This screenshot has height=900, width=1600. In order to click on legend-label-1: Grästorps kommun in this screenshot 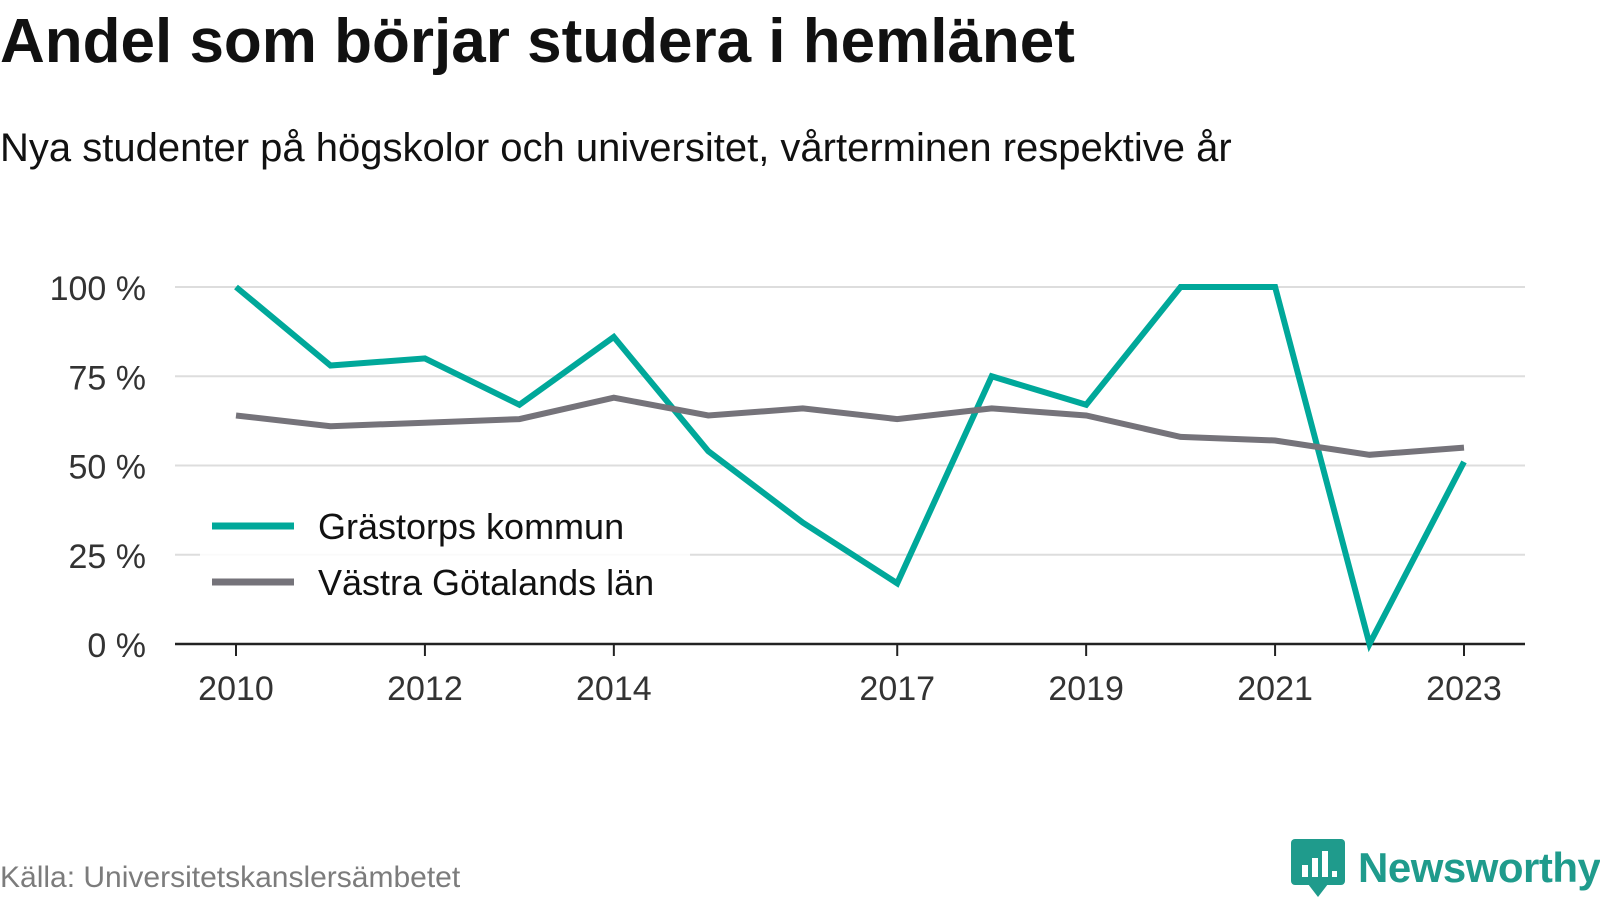, I will do `click(471, 526)`.